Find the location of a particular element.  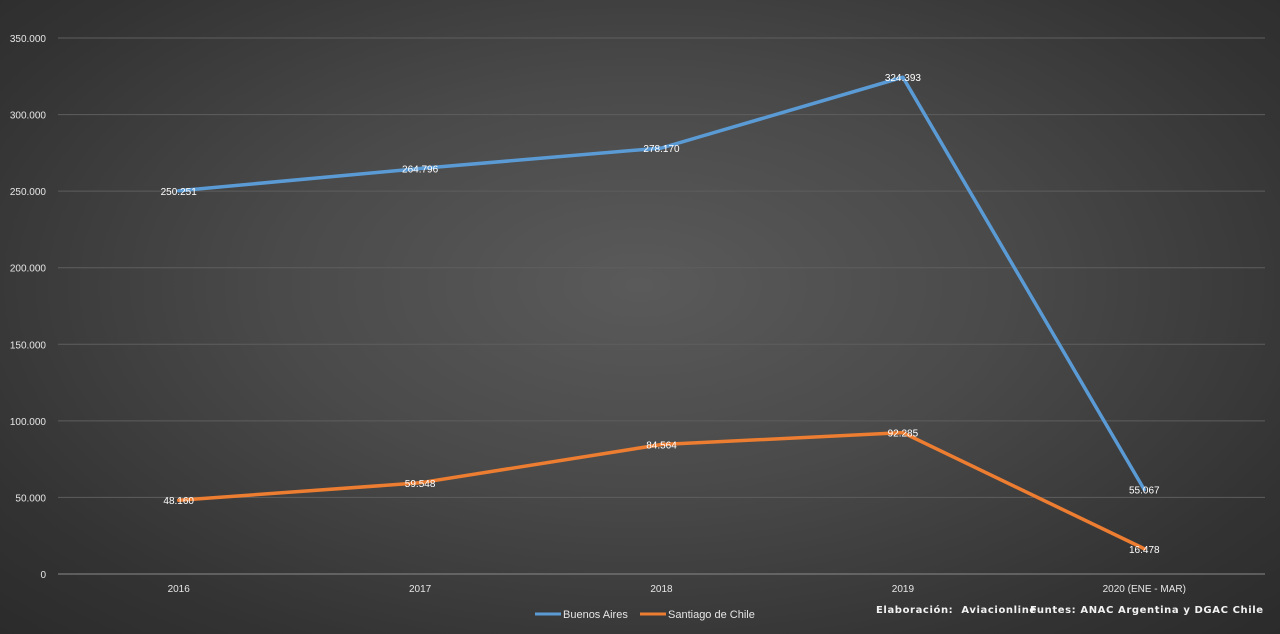

y-tick-label: 50.000 is located at coordinates (30, 498).